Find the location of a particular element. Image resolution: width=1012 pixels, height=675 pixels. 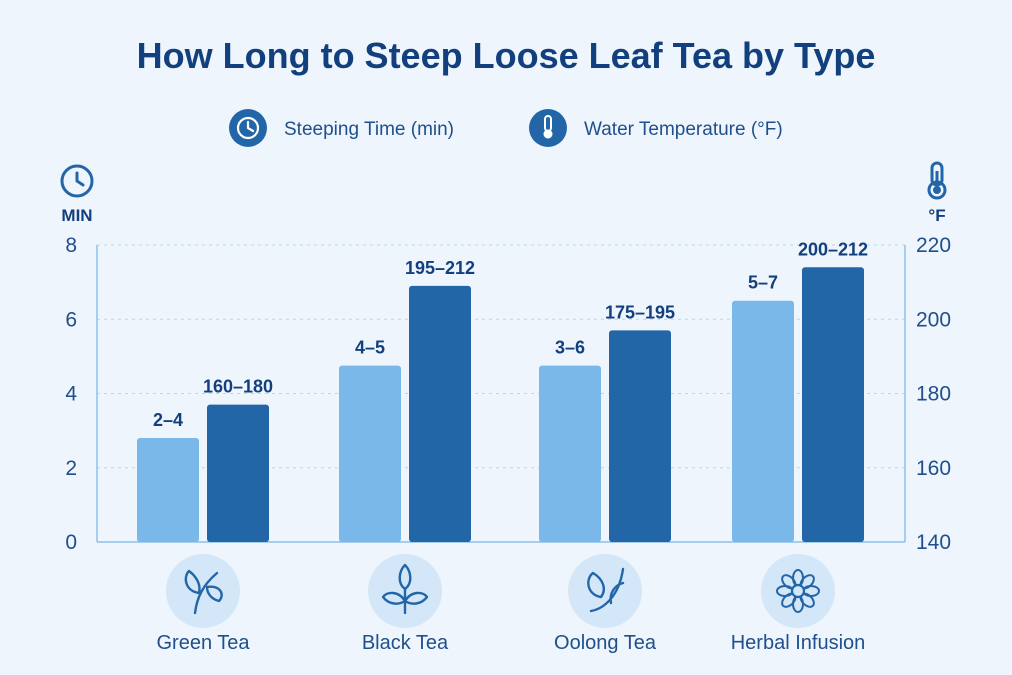

sprout-icon is located at coordinates (405, 591).